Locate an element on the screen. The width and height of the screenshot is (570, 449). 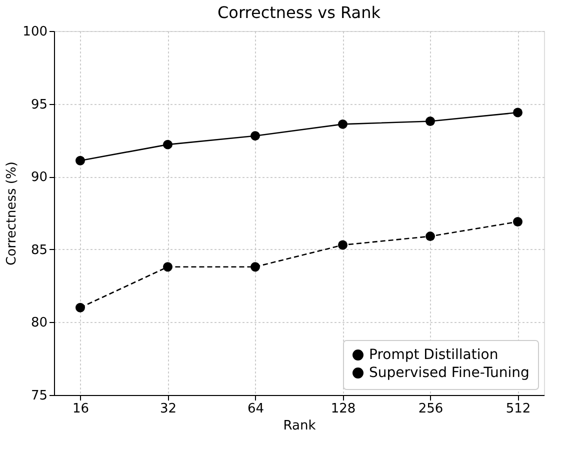
x-tick-label: 256 is located at coordinates (431, 409).